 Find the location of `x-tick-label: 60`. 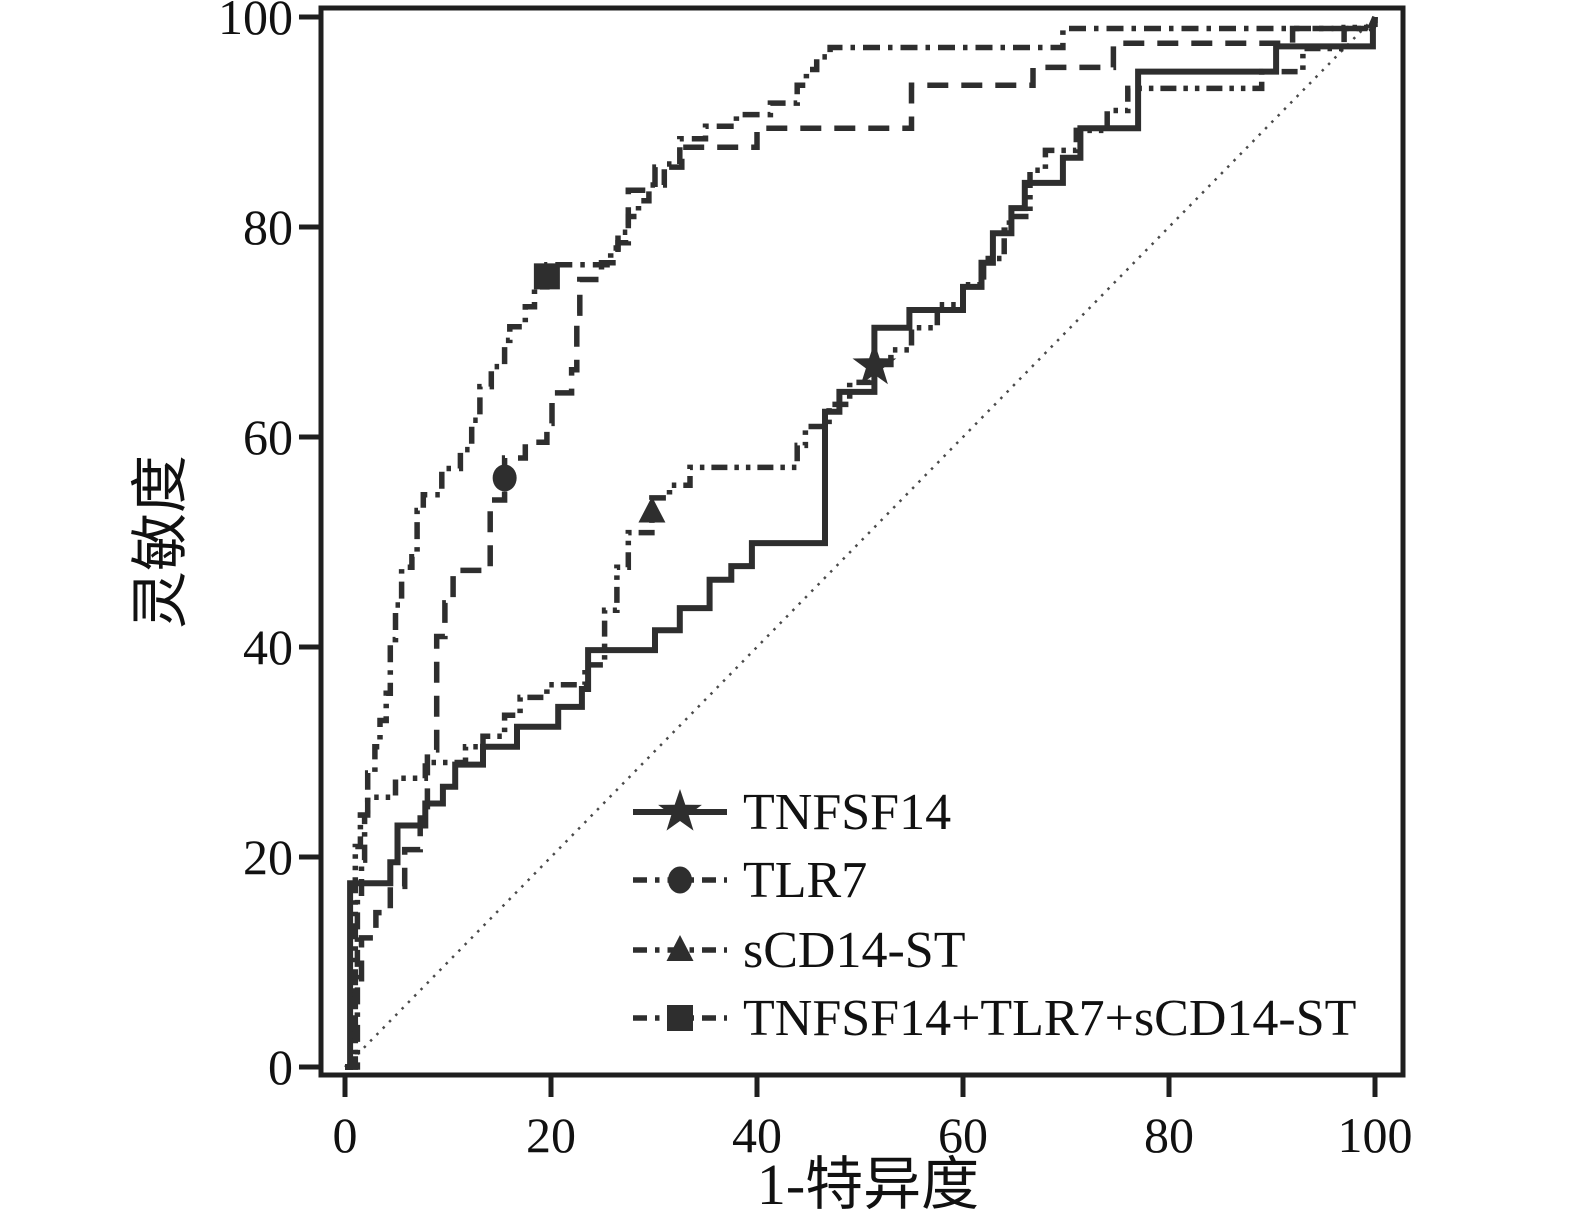

x-tick-label: 60 is located at coordinates (963, 1135).